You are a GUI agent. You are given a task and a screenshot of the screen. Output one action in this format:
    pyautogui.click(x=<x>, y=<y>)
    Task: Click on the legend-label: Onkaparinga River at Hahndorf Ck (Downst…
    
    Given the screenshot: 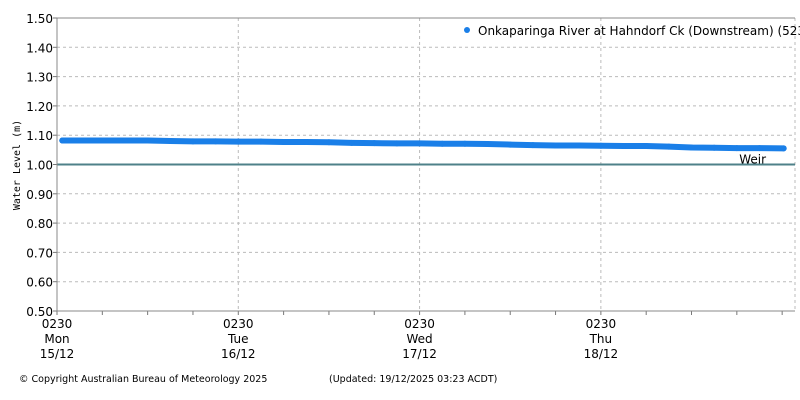 What is the action you would take?
    pyautogui.click(x=639, y=31)
    